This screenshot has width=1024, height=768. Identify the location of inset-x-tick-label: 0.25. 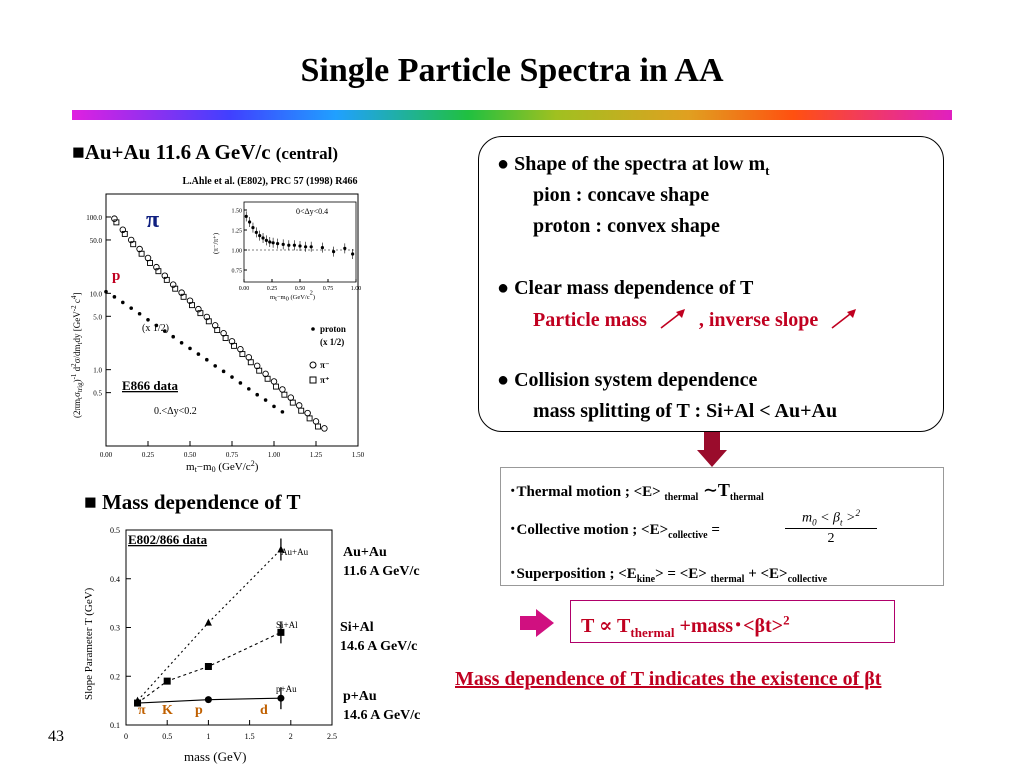
(272, 289).